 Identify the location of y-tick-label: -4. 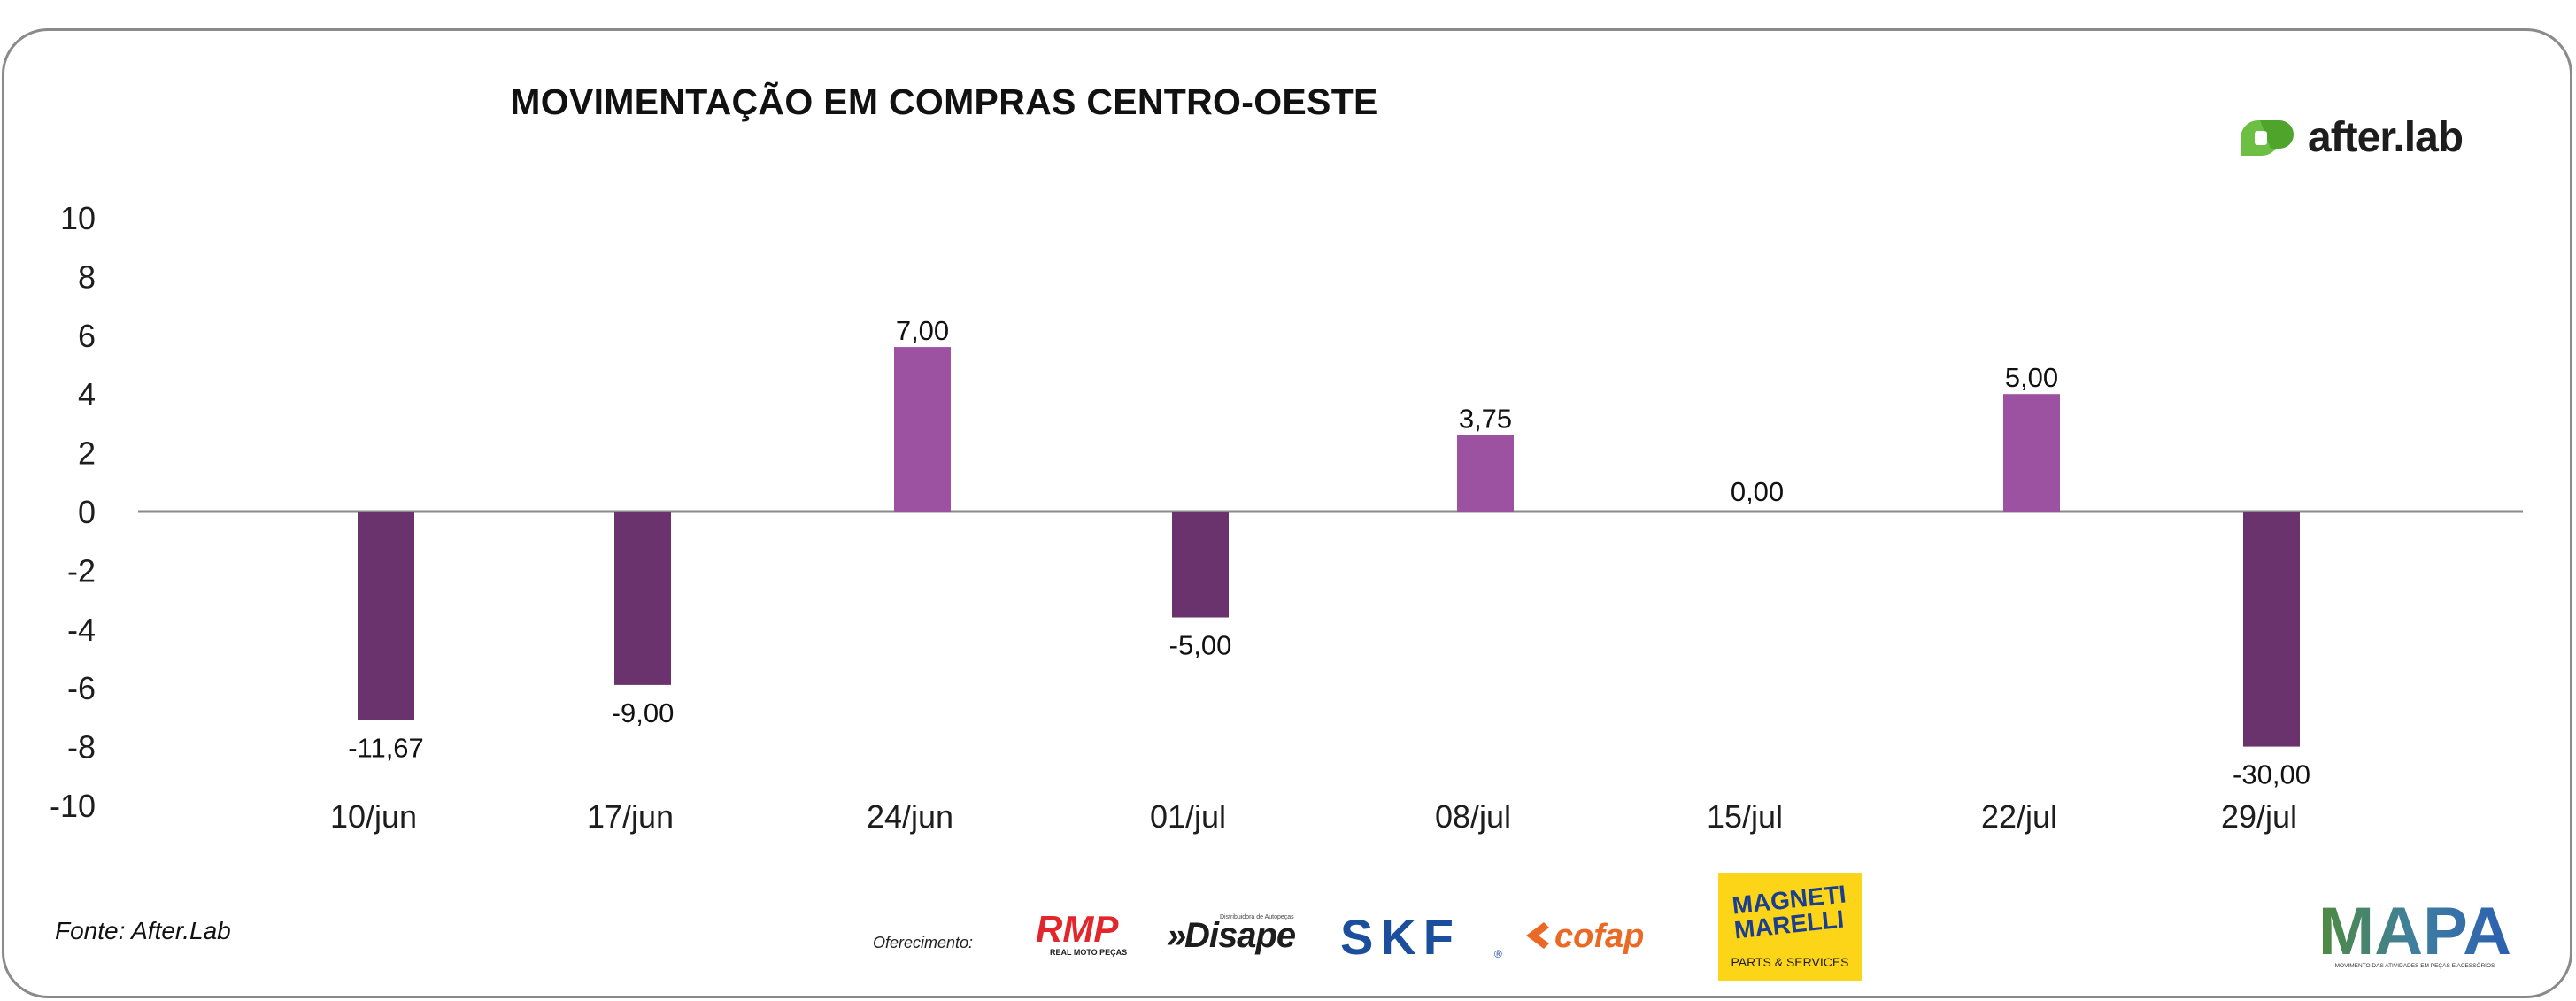
(81, 630).